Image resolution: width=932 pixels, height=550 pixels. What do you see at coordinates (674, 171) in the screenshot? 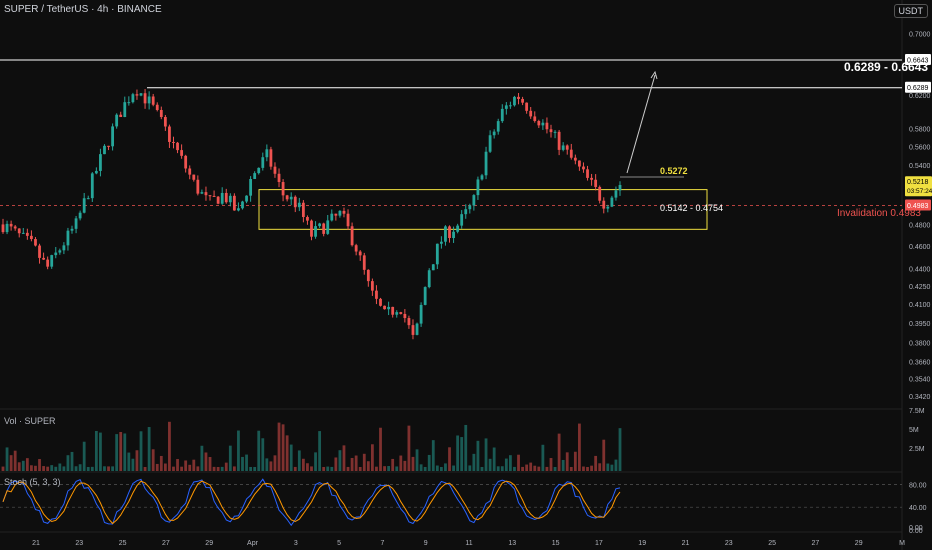
I see `level-label: 0.5272` at bounding box center [674, 171].